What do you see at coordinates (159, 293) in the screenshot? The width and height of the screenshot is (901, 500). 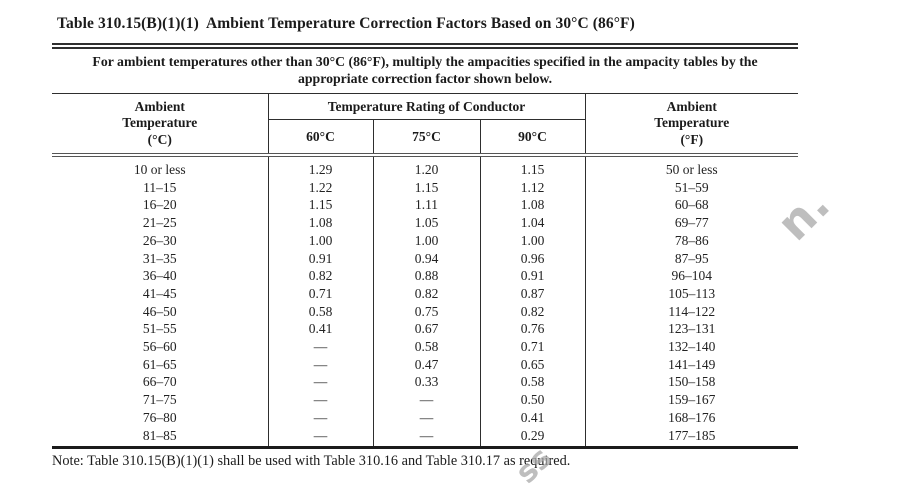 I see `table-cell: 41–45` at bounding box center [159, 293].